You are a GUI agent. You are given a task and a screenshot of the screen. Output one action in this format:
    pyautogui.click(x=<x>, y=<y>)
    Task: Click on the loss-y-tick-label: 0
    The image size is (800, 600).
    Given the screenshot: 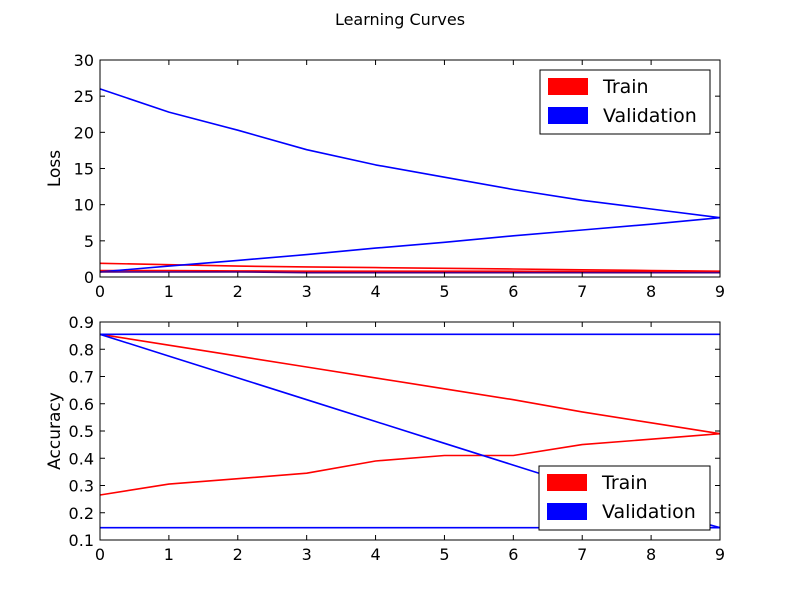 What is the action you would take?
    pyautogui.click(x=89, y=277)
    